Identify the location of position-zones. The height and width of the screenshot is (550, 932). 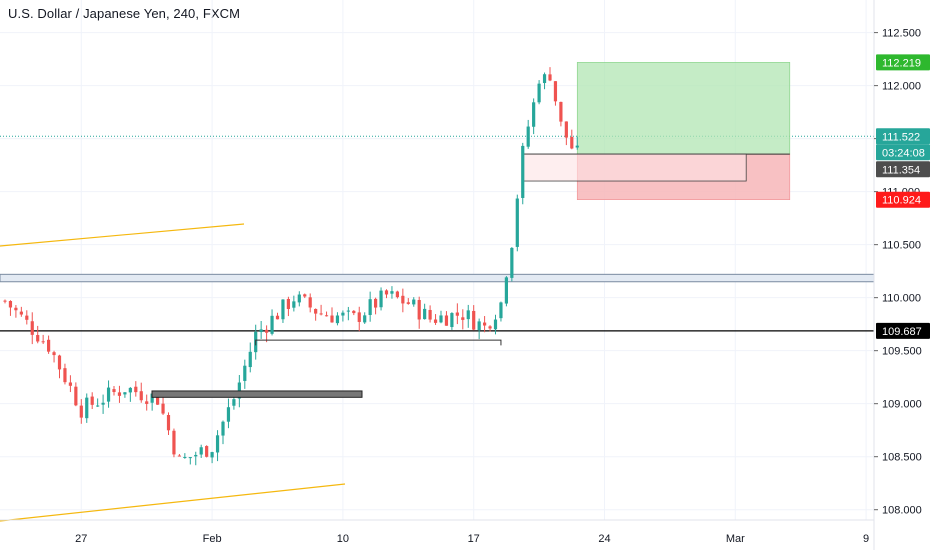
(656, 131).